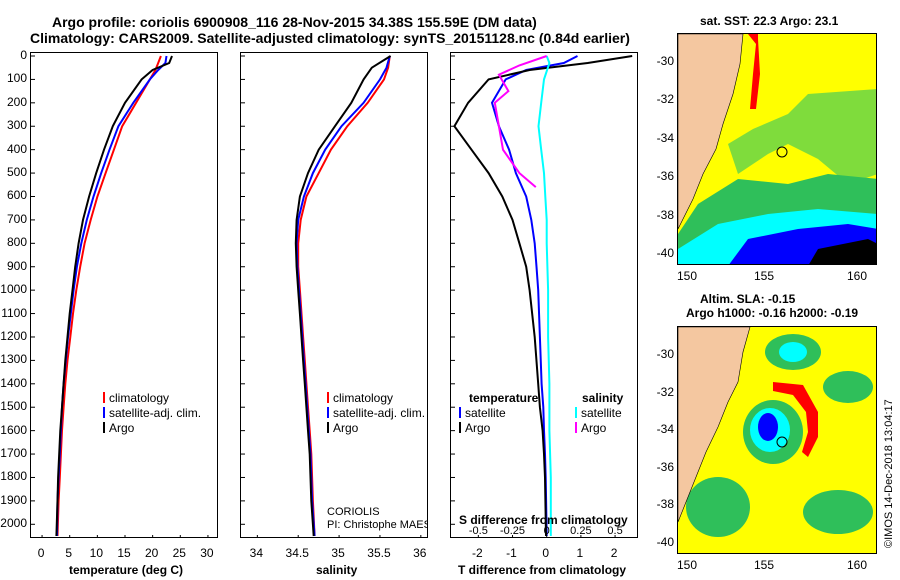 The height and width of the screenshot is (580, 900). Describe the element at coordinates (769, 21) in the screenshot. I see `sst-map-title: sat. SST: 22.3 Argo: 23.1` at that location.